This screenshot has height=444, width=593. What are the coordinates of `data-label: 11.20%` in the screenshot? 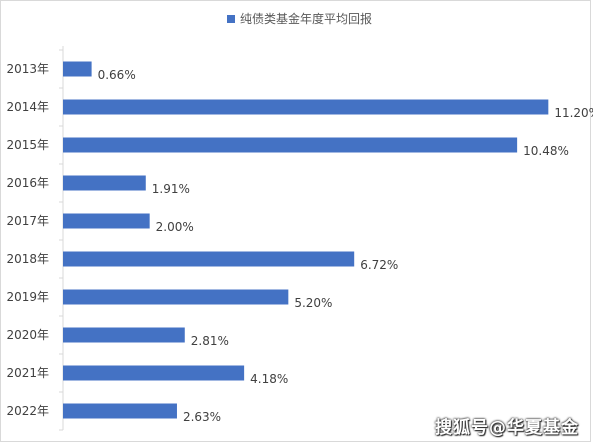 It's located at (573, 113).